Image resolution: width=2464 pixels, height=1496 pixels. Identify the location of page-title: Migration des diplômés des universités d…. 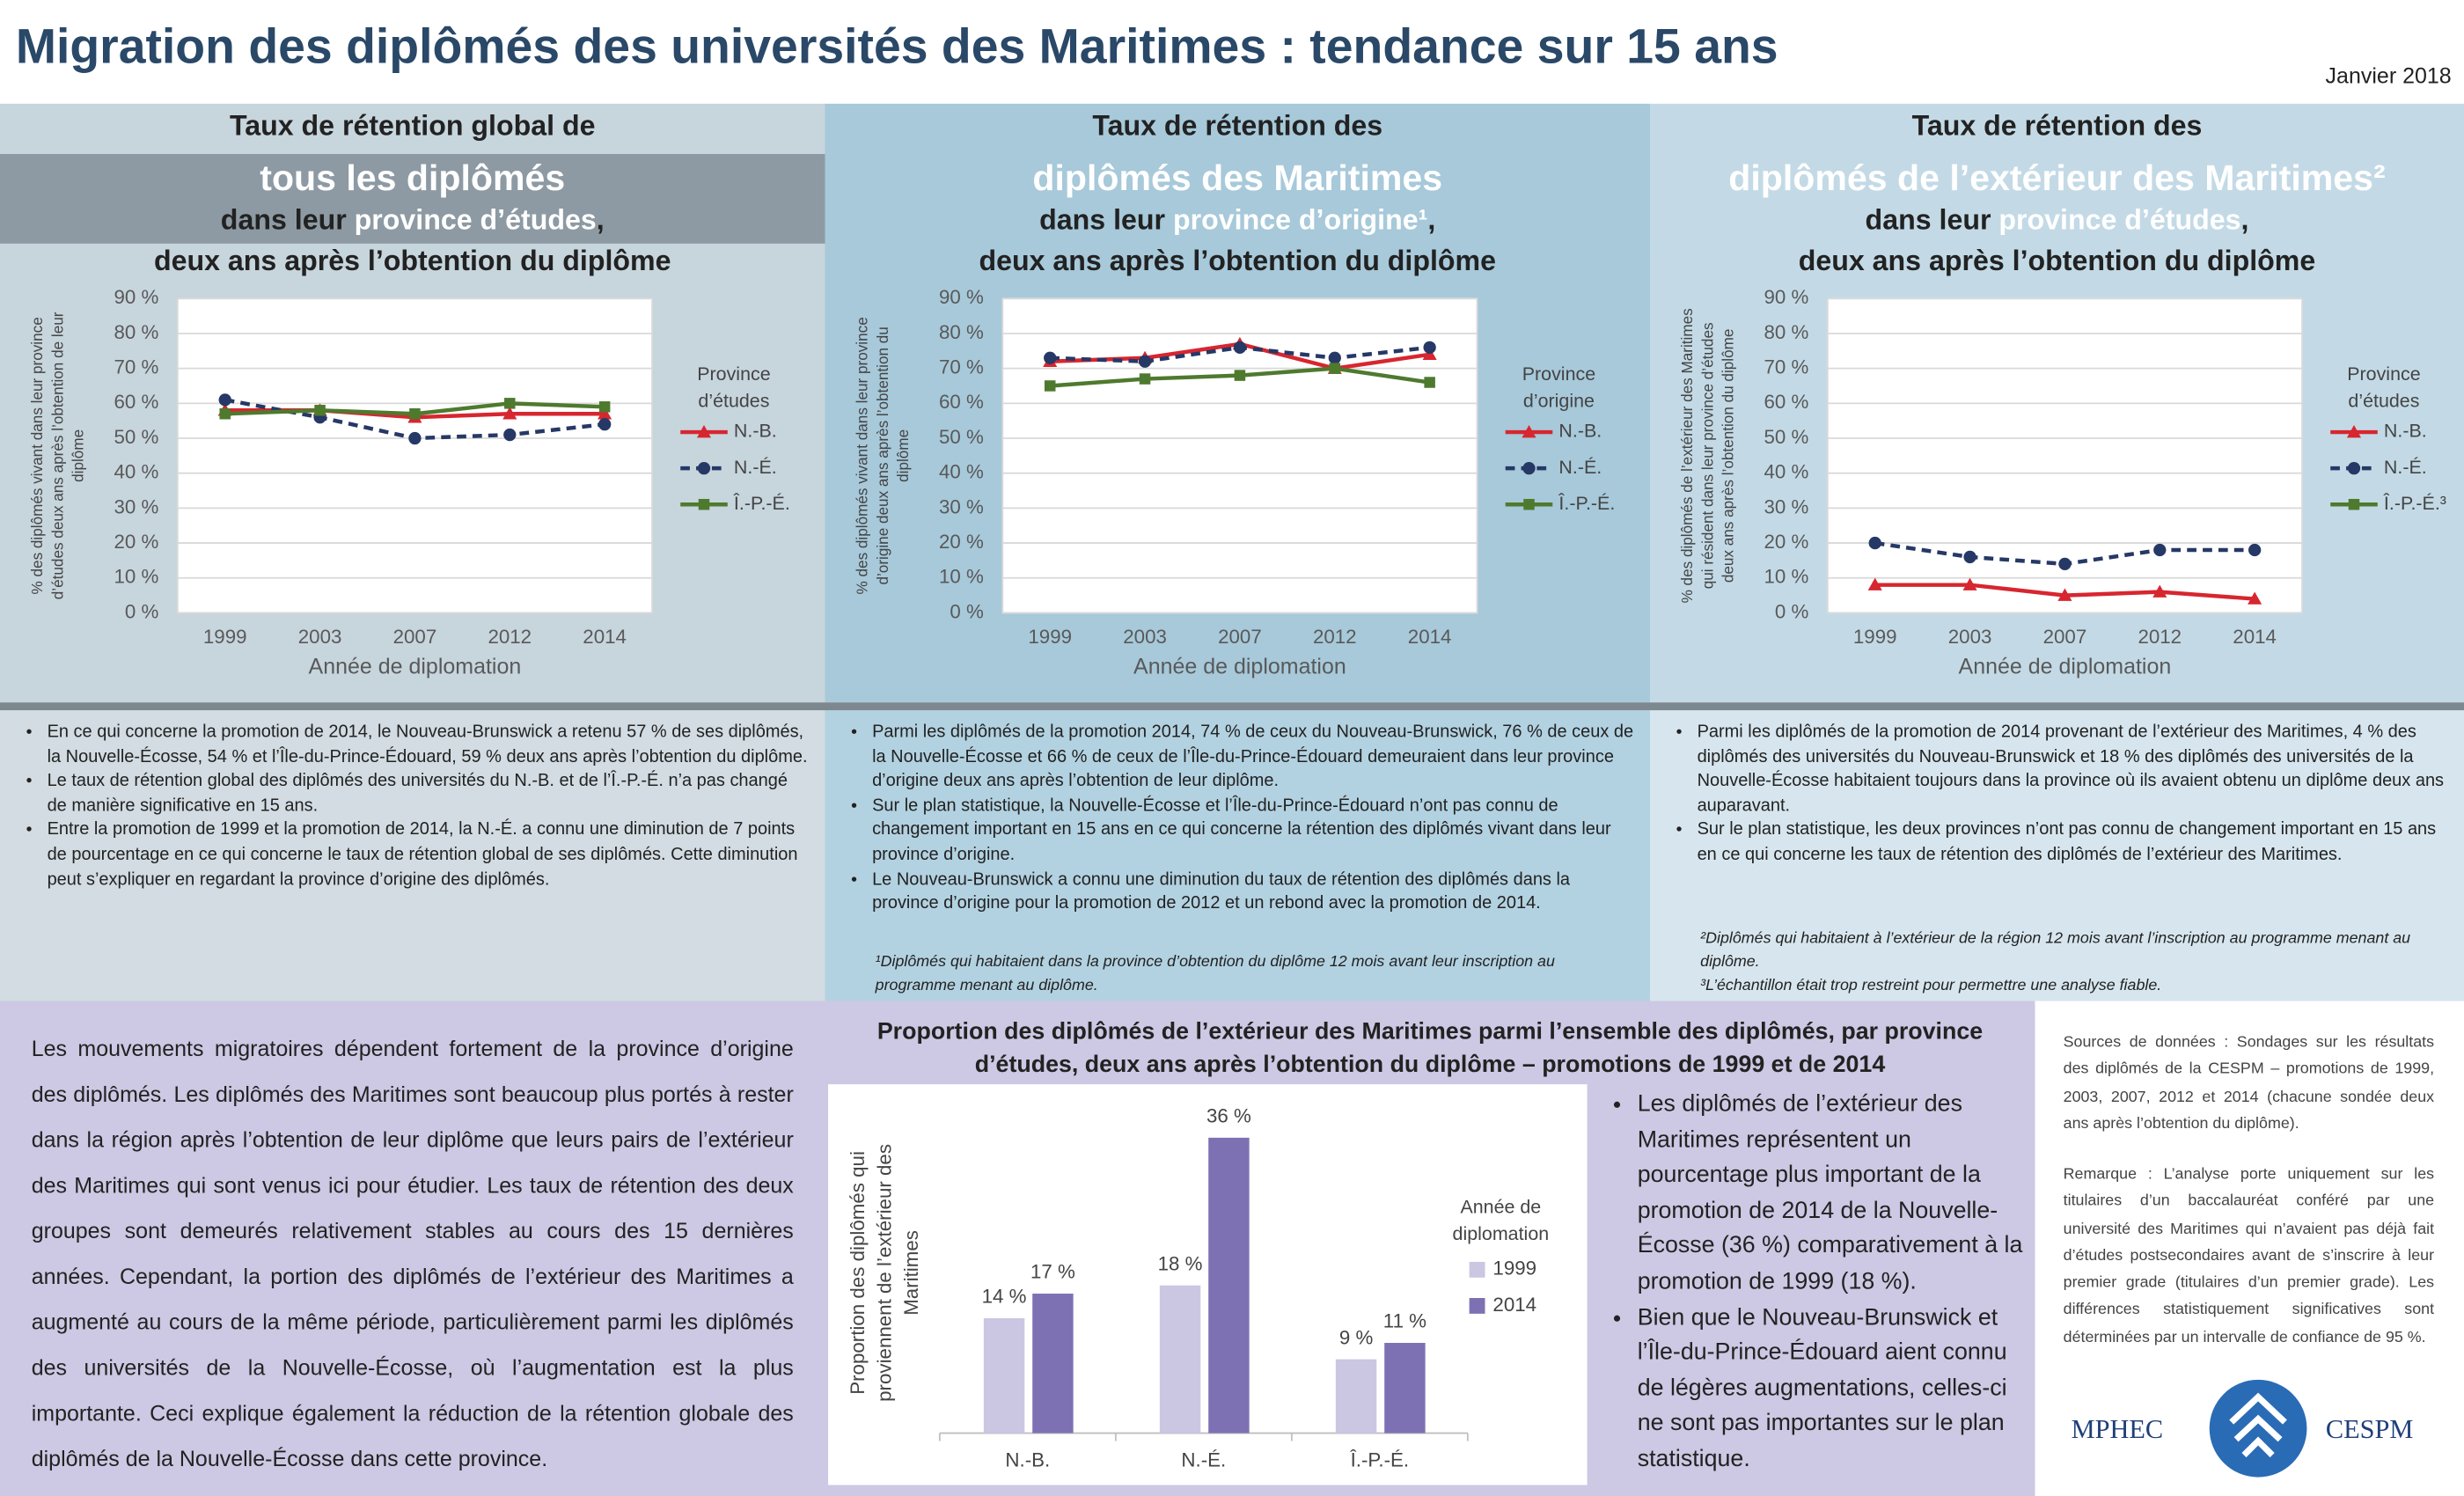
(897, 46).